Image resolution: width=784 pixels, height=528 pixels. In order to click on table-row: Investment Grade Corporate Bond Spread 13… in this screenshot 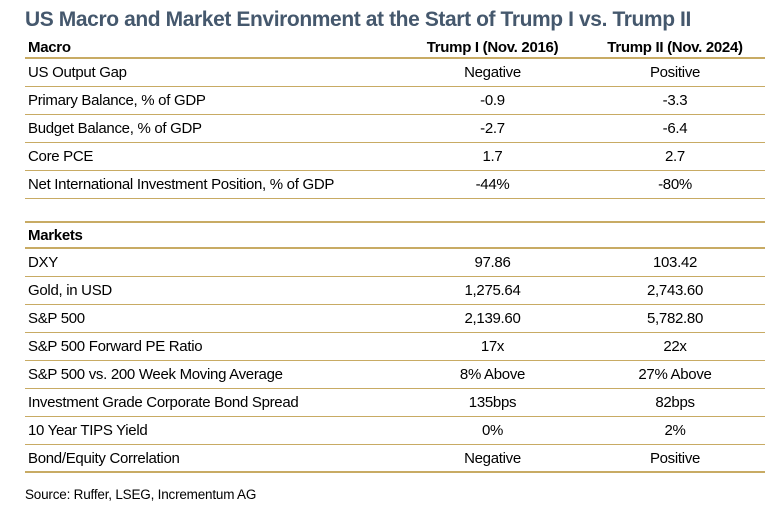, I will do `click(395, 403)`.